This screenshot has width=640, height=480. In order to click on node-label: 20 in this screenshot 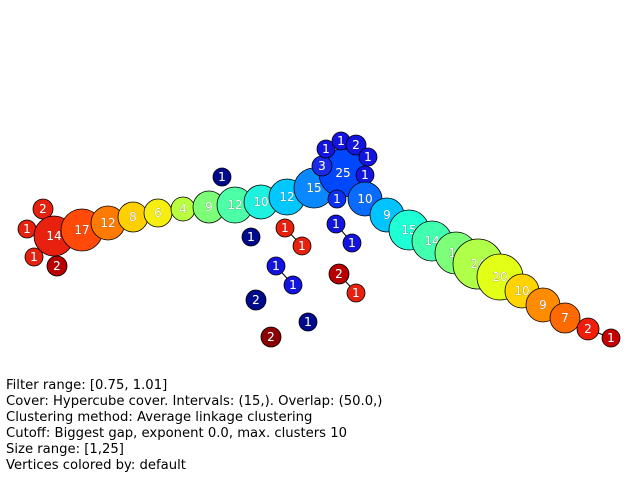, I will do `click(499, 277)`.